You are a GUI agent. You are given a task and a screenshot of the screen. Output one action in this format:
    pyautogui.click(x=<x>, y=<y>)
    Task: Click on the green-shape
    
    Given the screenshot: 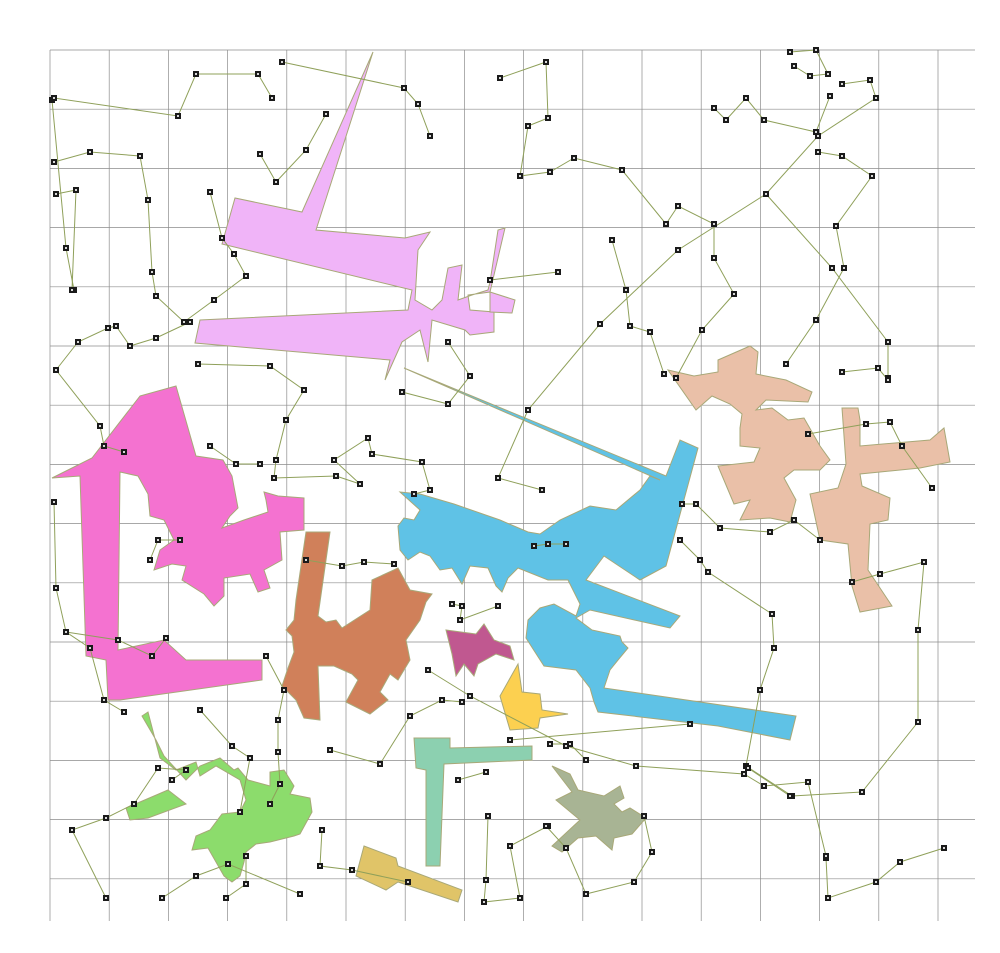 What is the action you would take?
    pyautogui.click(x=227, y=797)
    